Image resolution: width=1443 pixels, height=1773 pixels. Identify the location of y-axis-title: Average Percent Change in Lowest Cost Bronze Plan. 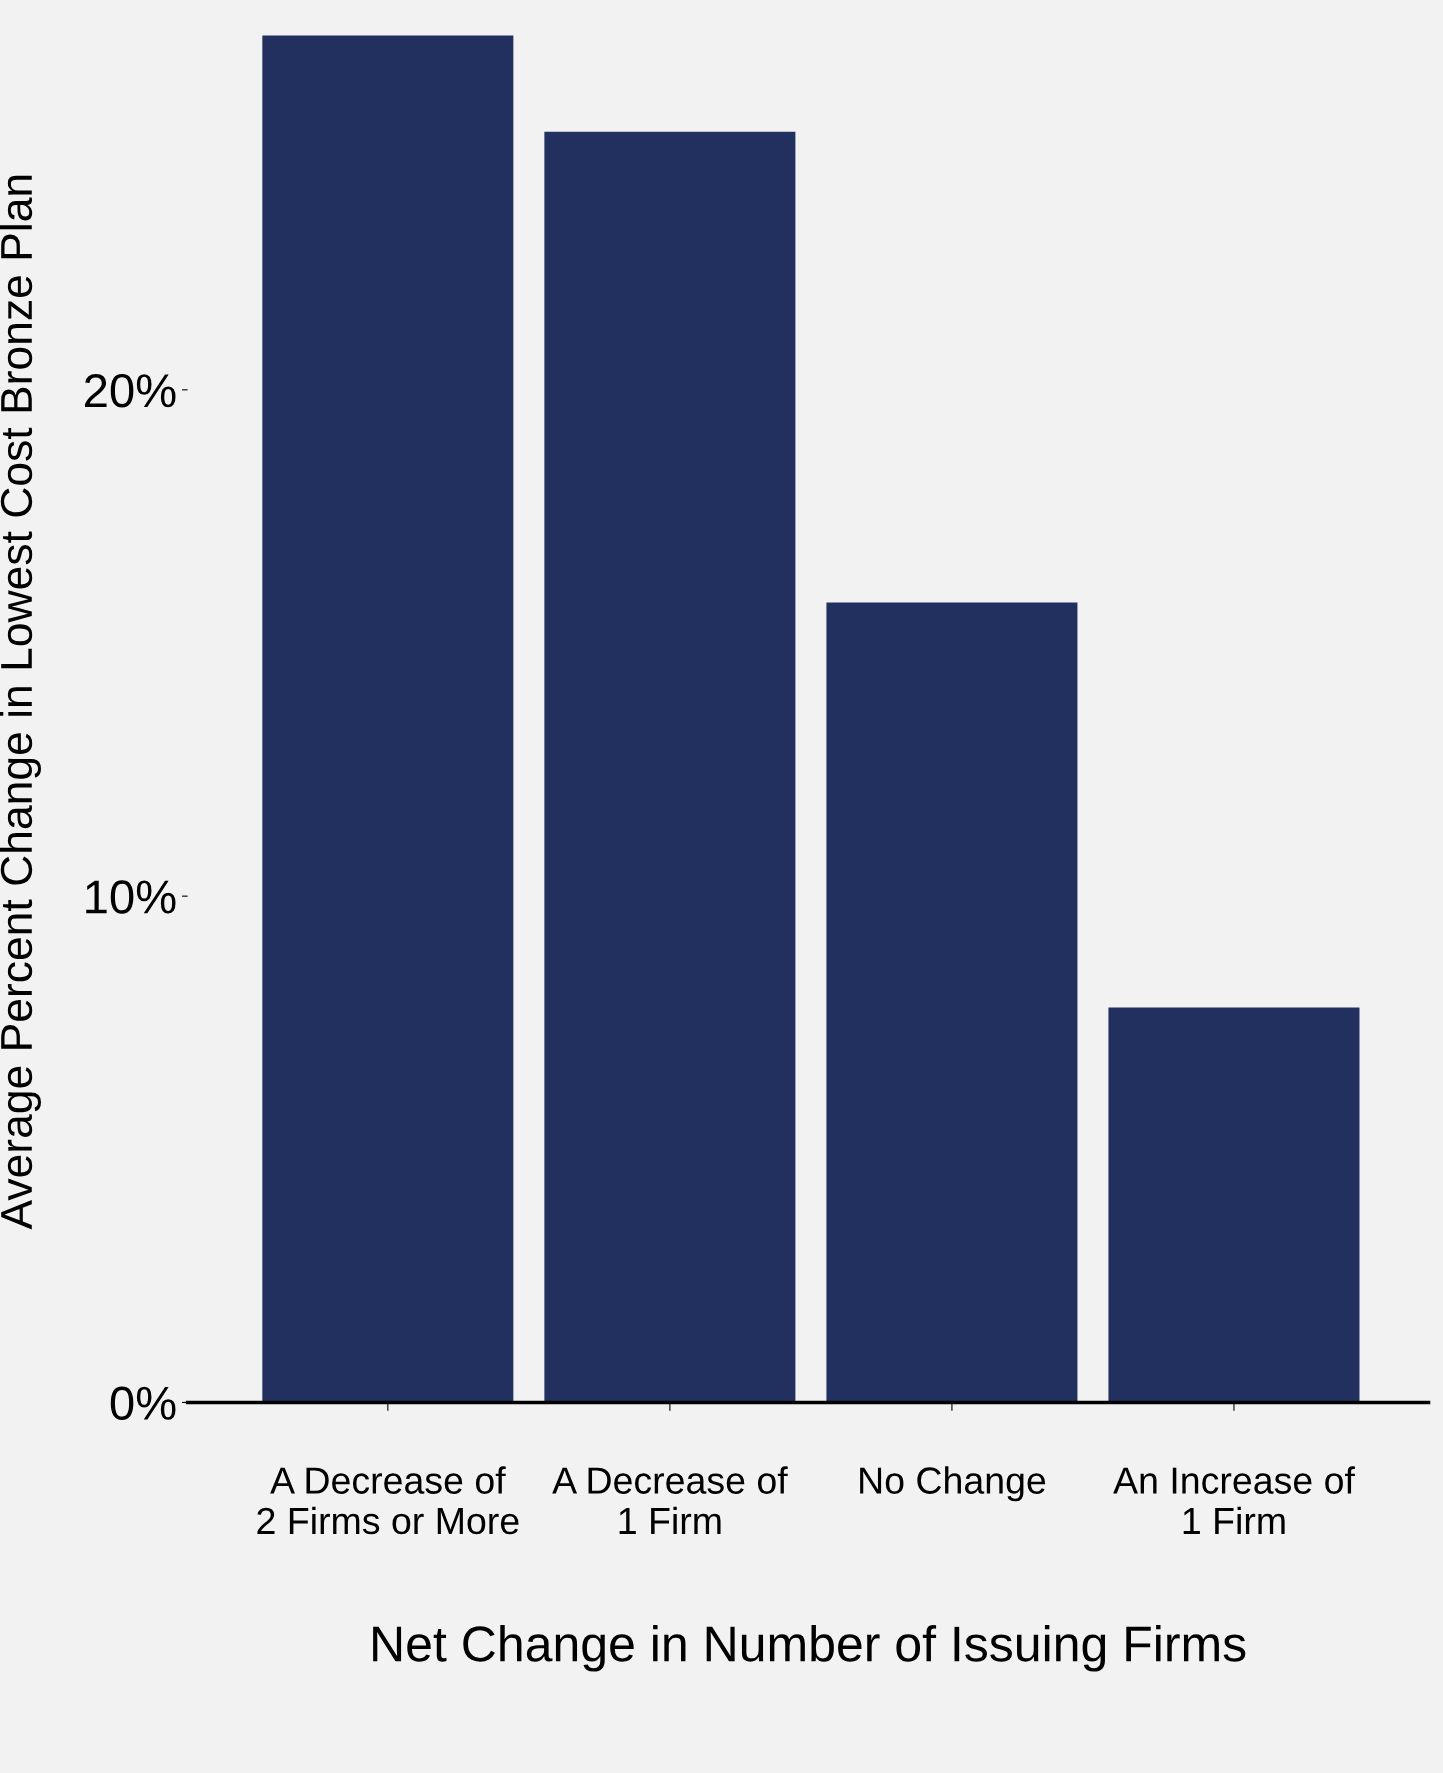
(20, 702).